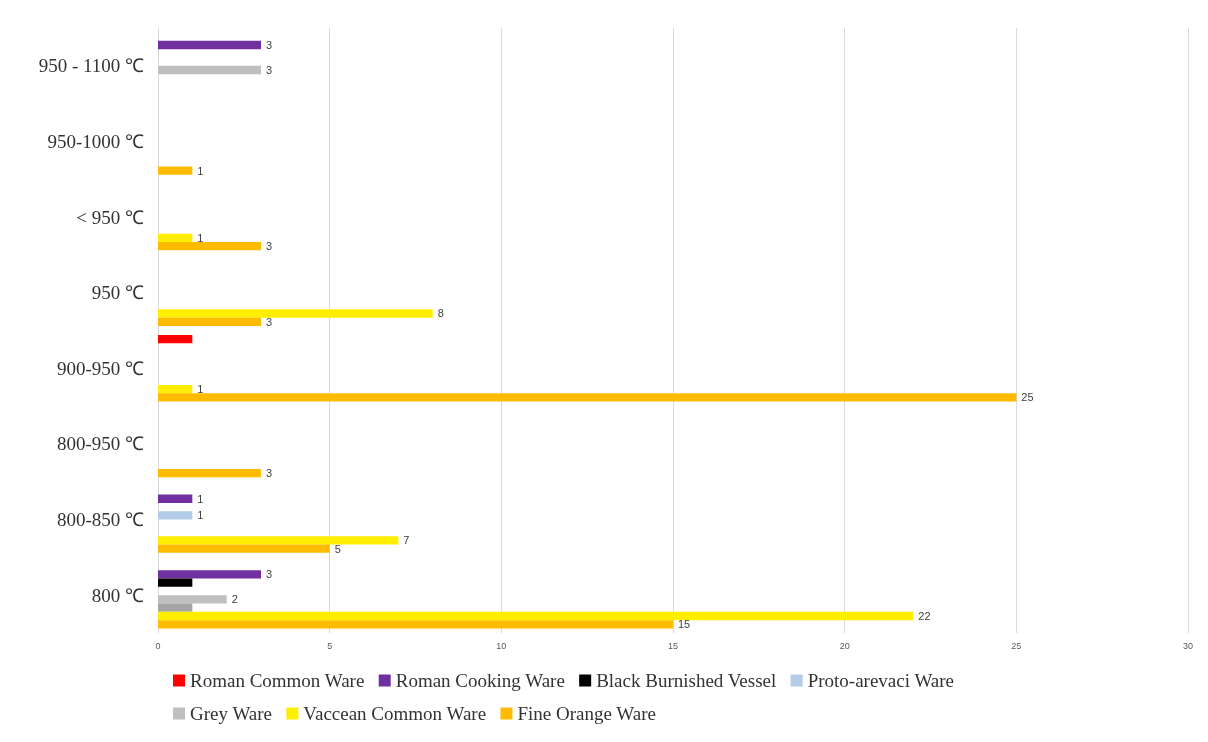 This screenshot has width=1208, height=742. What do you see at coordinates (95, 141) in the screenshot?
I see `y-tick-label: 950-1000 ℃` at bounding box center [95, 141].